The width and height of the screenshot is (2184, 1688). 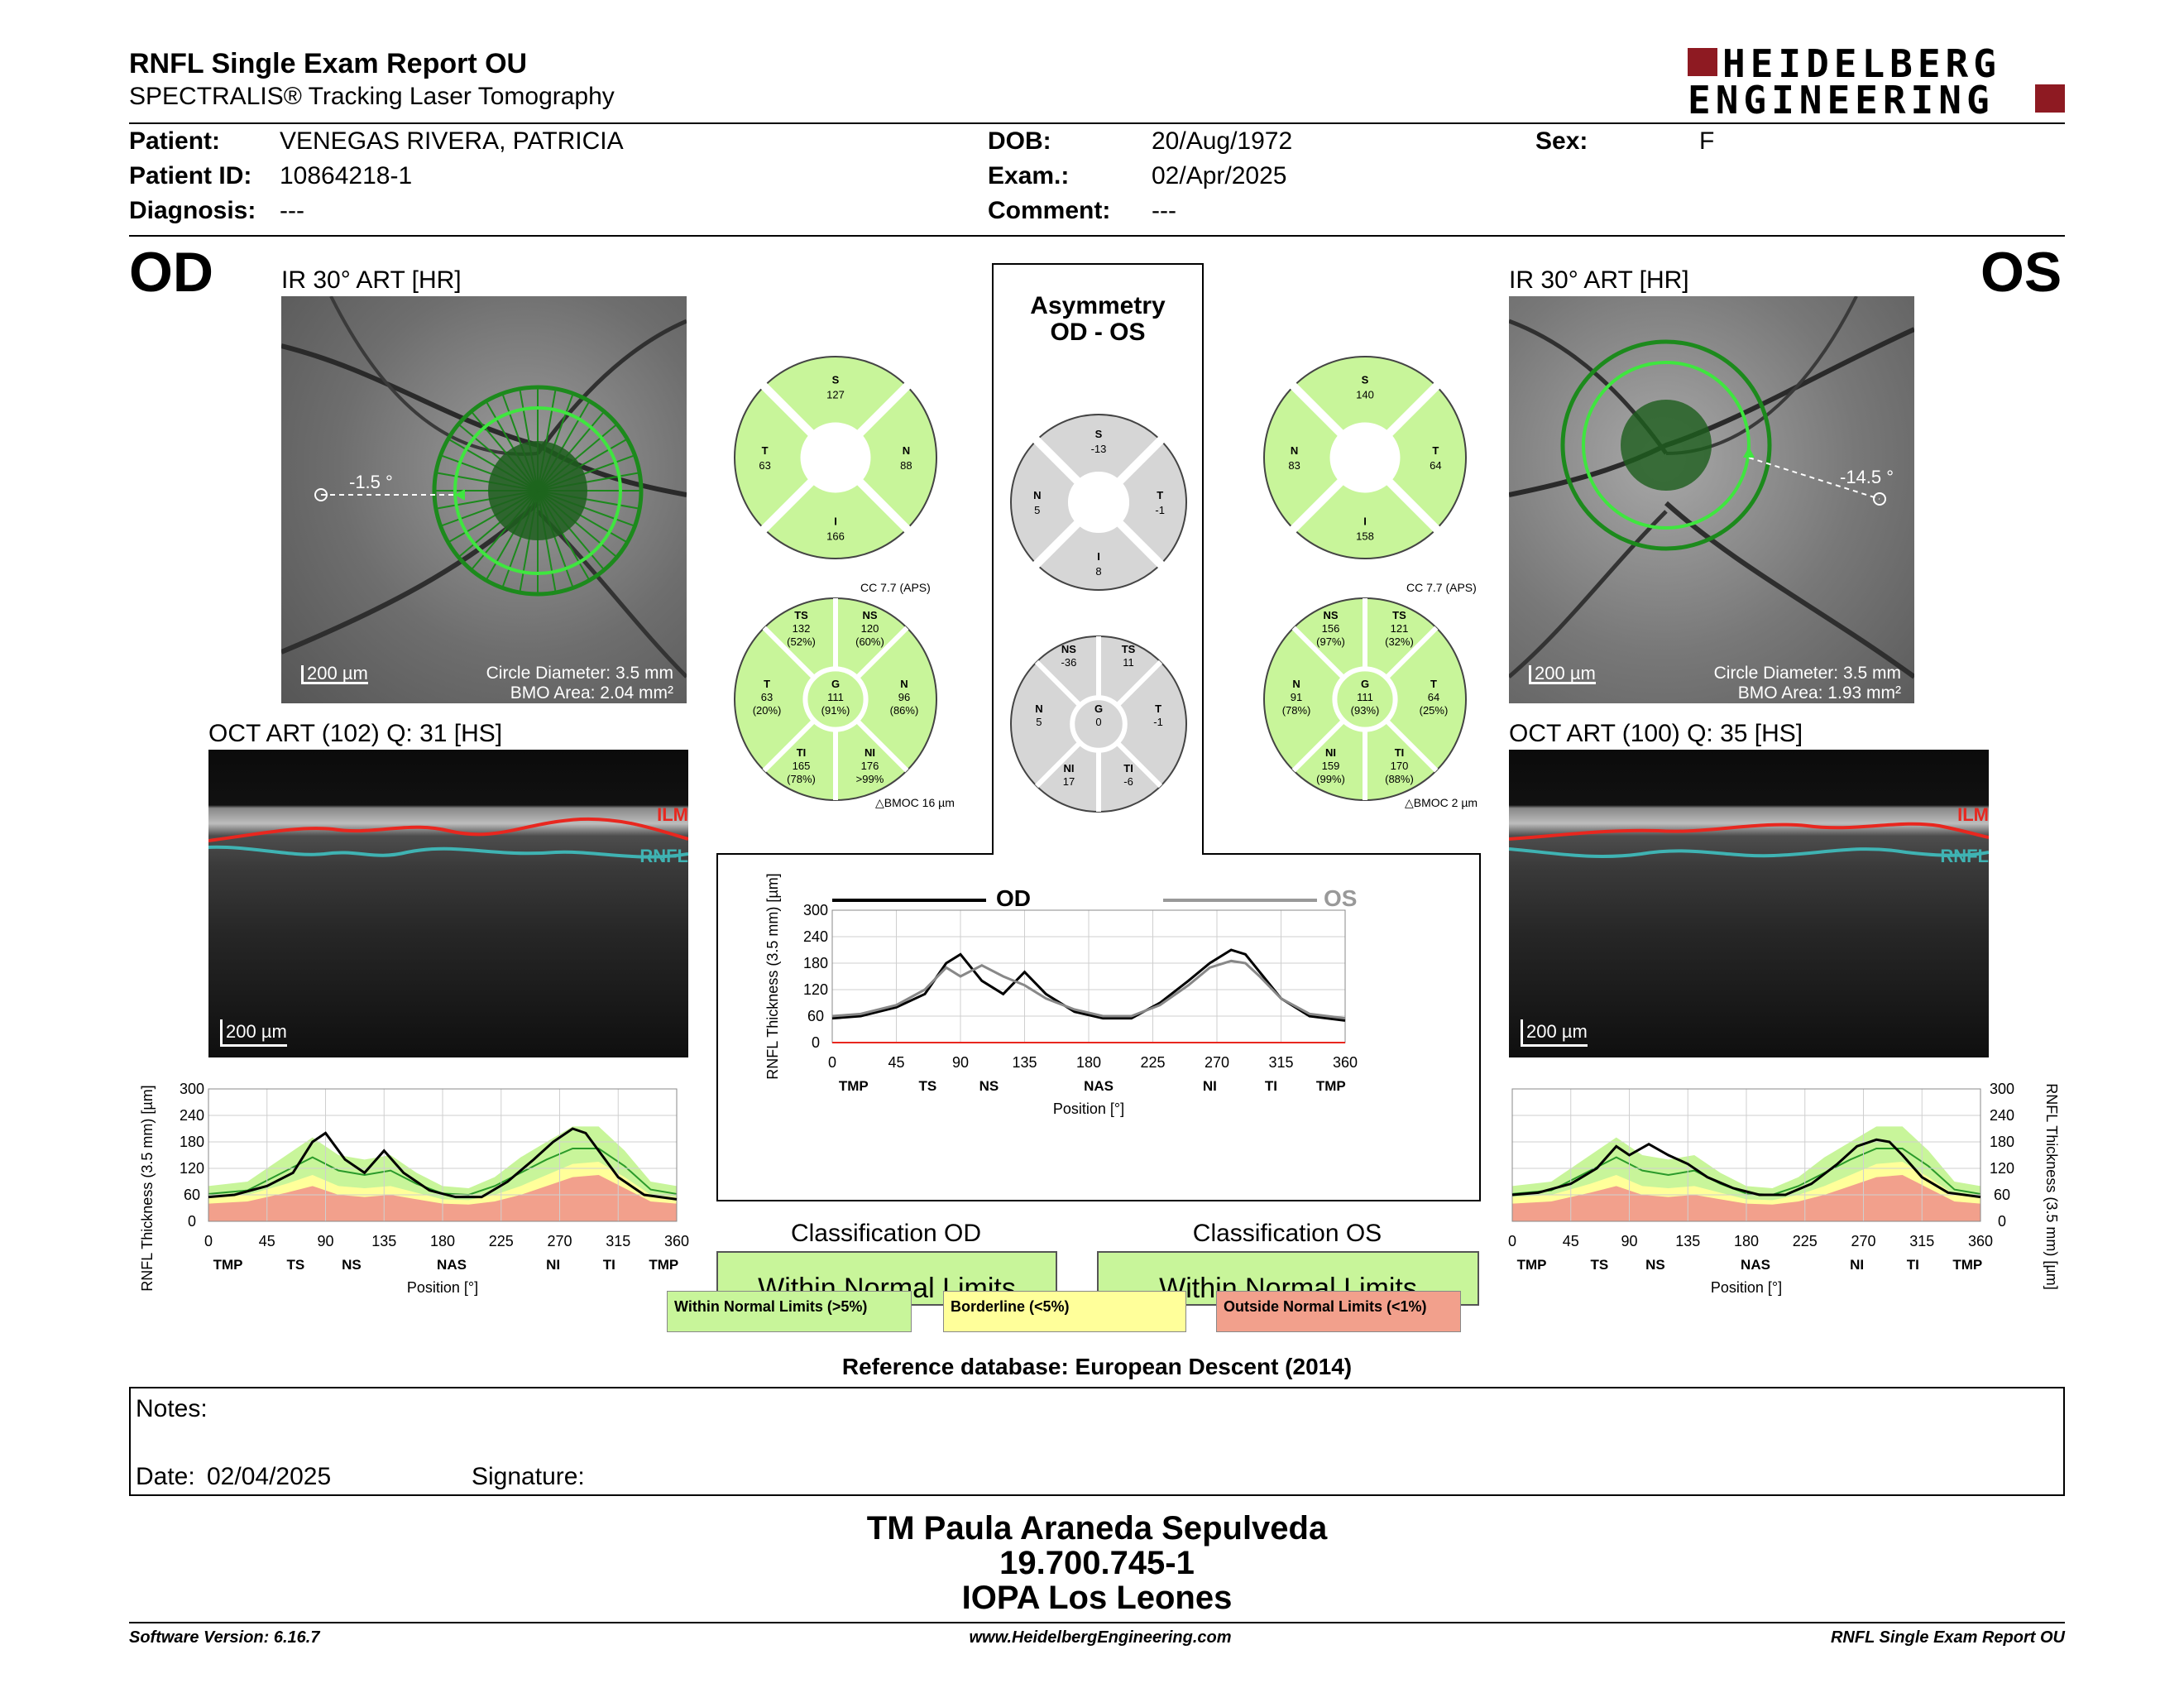 What do you see at coordinates (815, 1016) in the screenshot?
I see `ytick-label: 60` at bounding box center [815, 1016].